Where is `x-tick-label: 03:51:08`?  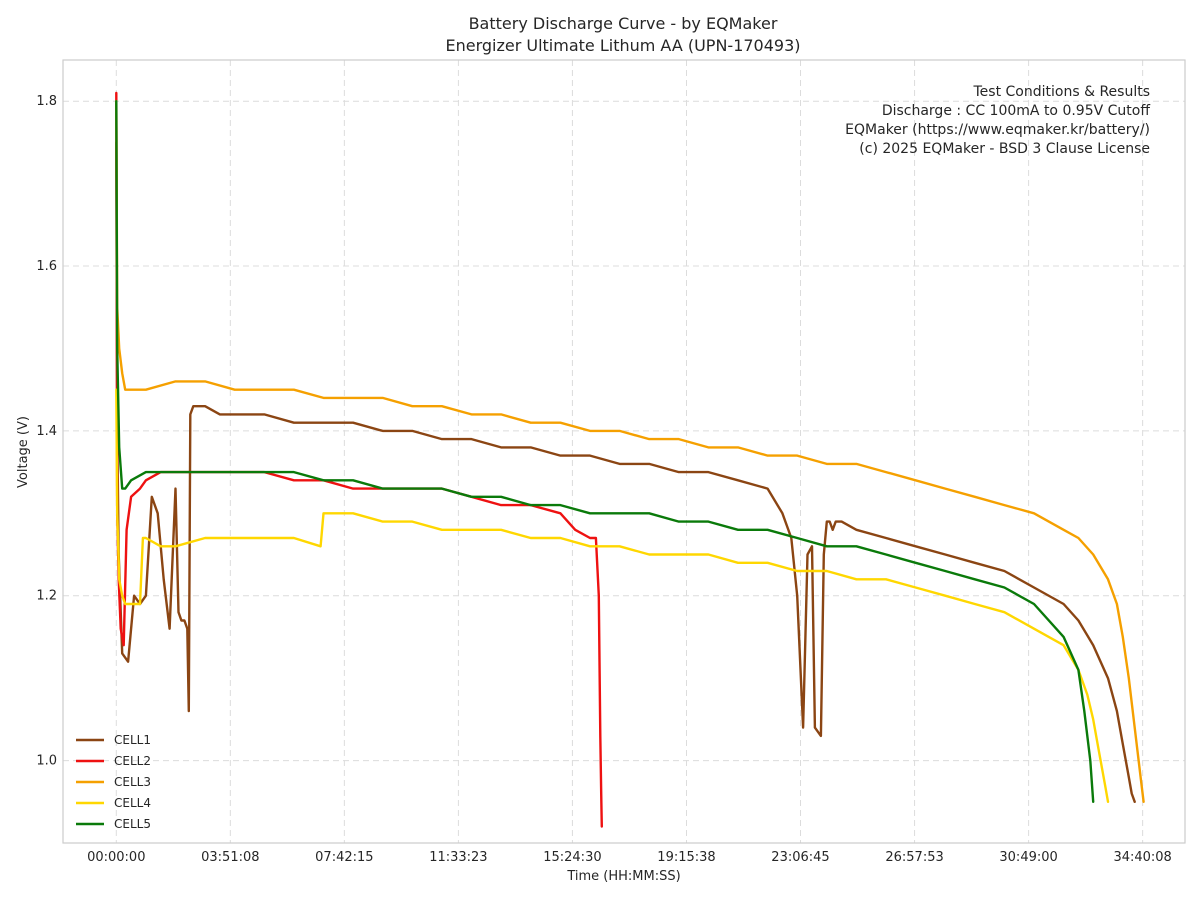 x-tick-label: 03:51:08 is located at coordinates (230, 857).